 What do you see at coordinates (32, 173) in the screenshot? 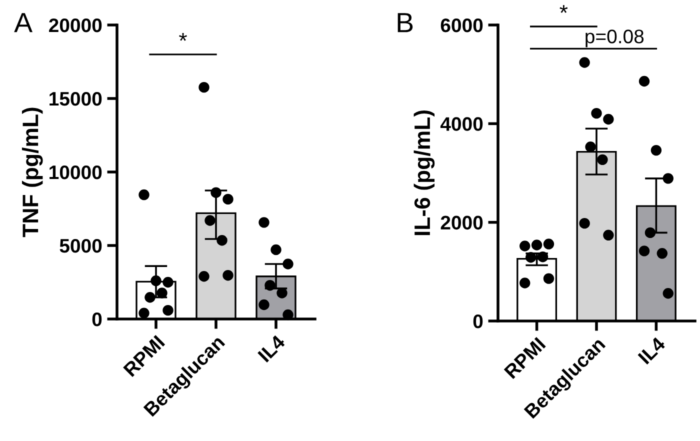
I see `y-axis-title: TNF (pg/mL)` at bounding box center [32, 173].